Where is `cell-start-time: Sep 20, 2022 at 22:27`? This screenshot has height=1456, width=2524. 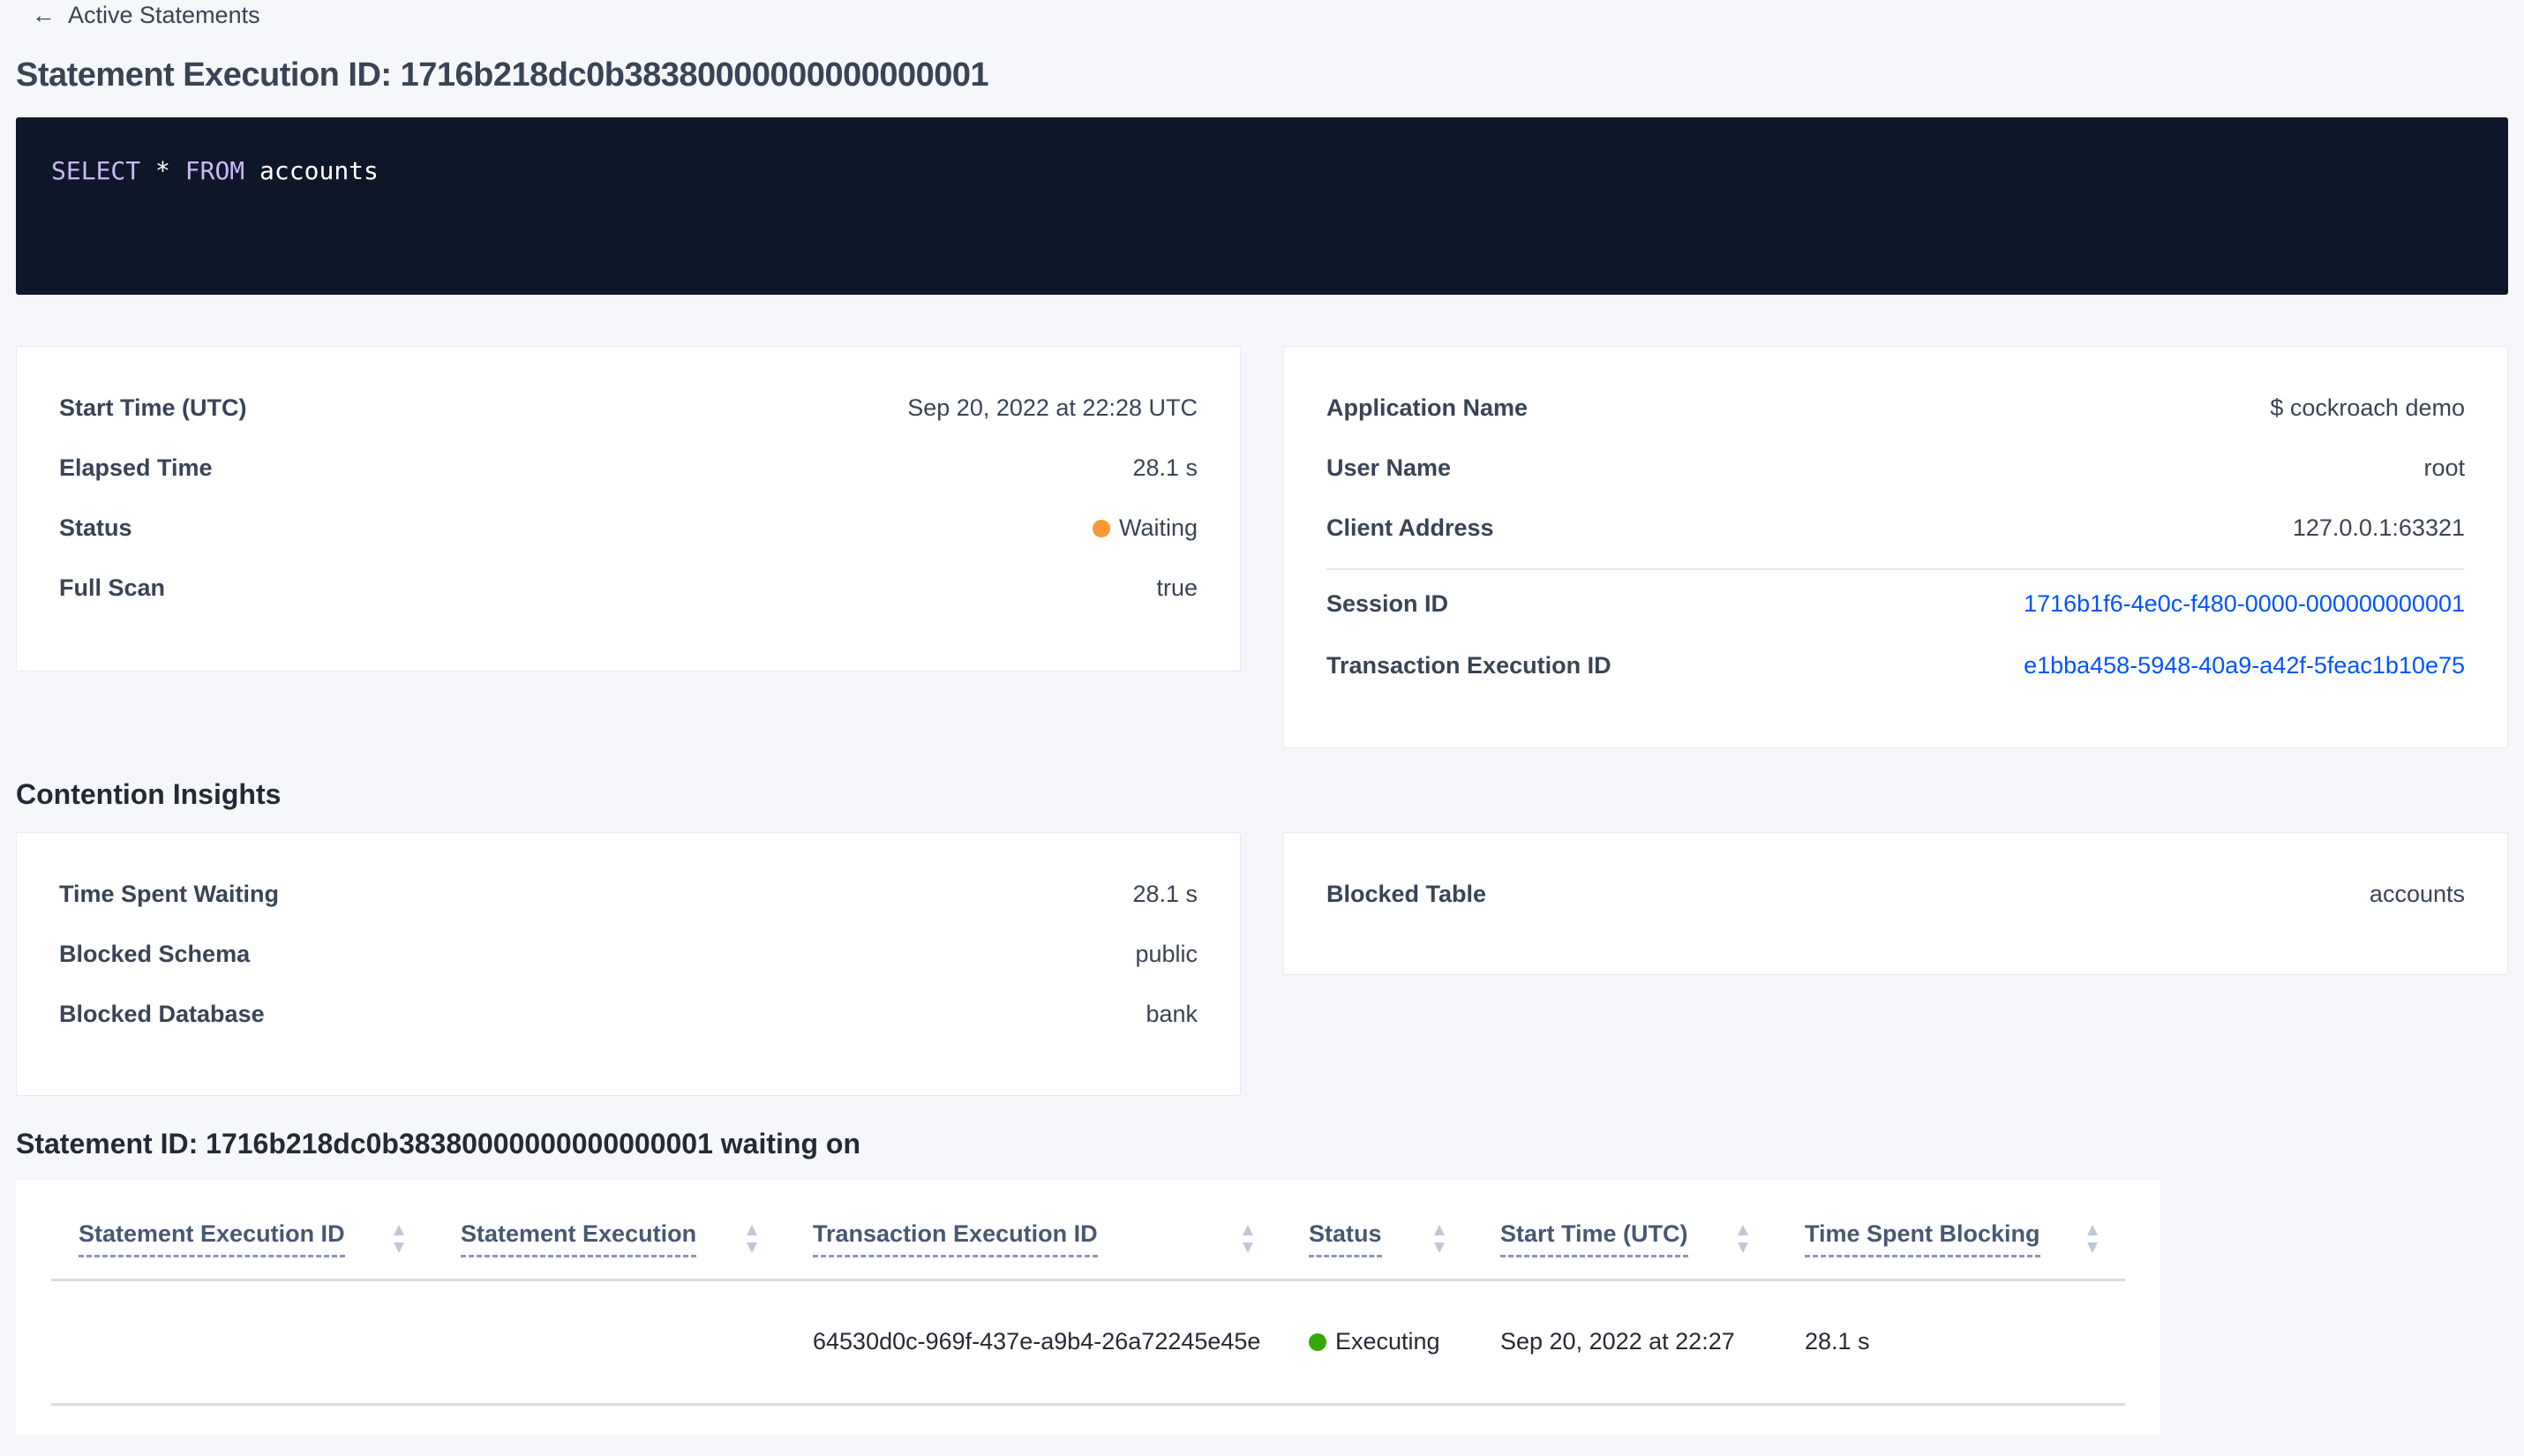
cell-start-time: Sep 20, 2022 at 22:27 is located at coordinates (1617, 1341).